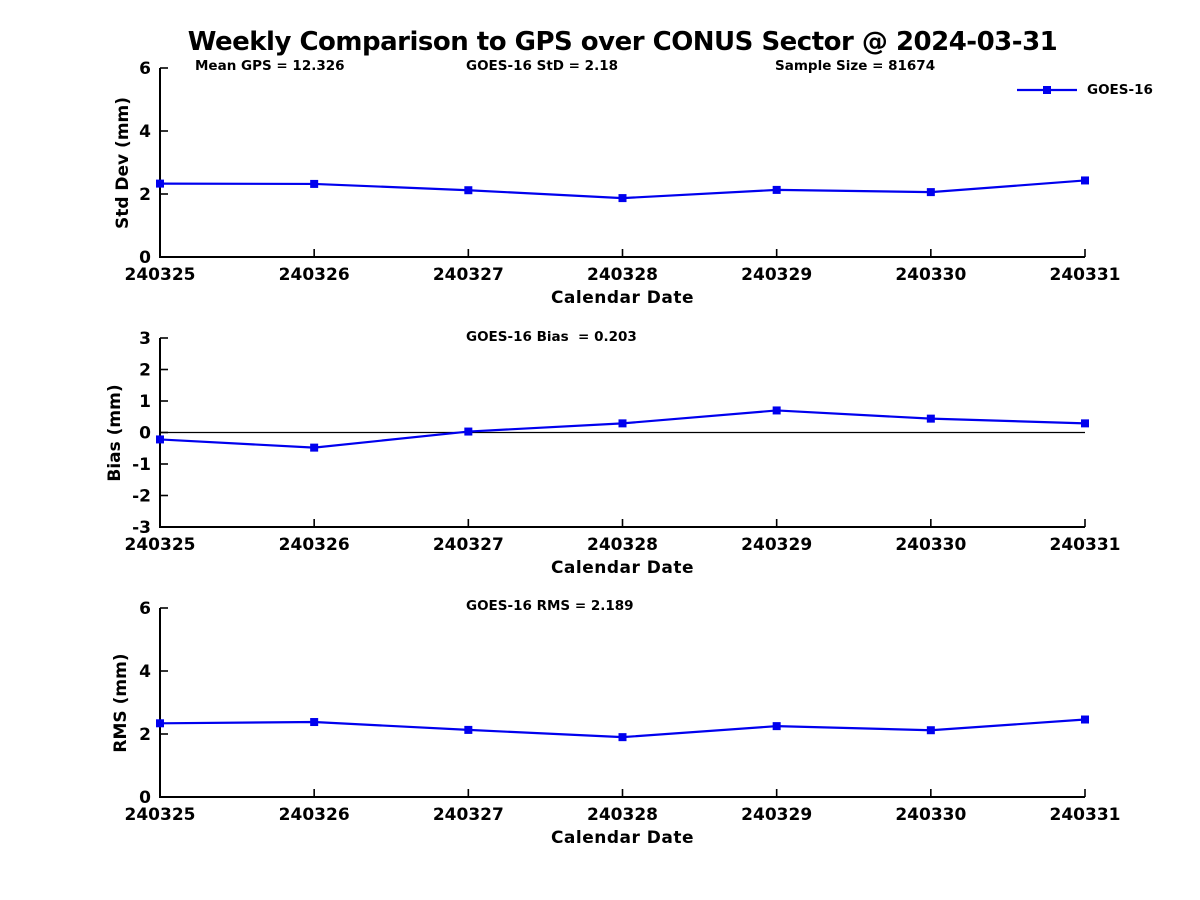 This screenshot has height=900, width=1200. I want to click on stddev-y-axis-label: Std Dev (mm), so click(123, 163).